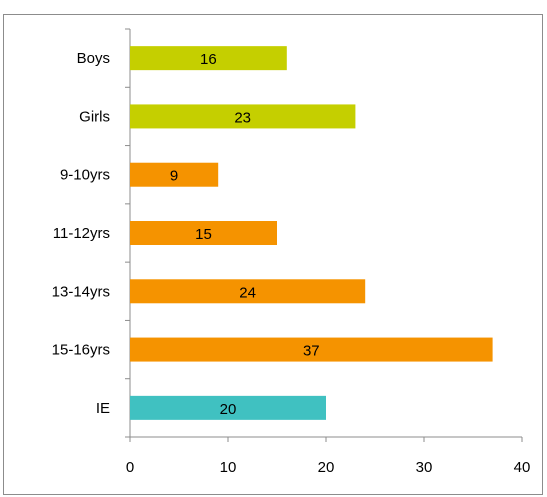  I want to click on data-label: 9, so click(174, 176).